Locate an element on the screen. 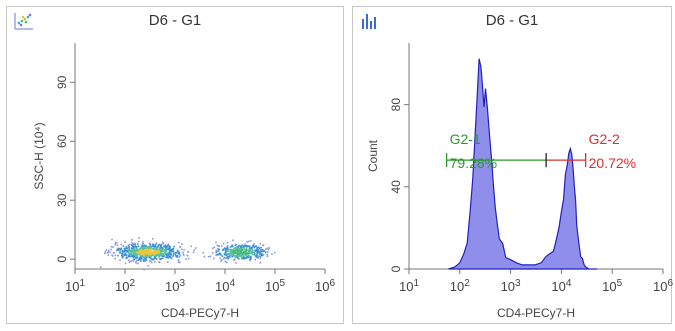 The height and width of the screenshot is (331, 675). scatter-y-axis-label: SSC-H (10⁴) is located at coordinates (39, 155).